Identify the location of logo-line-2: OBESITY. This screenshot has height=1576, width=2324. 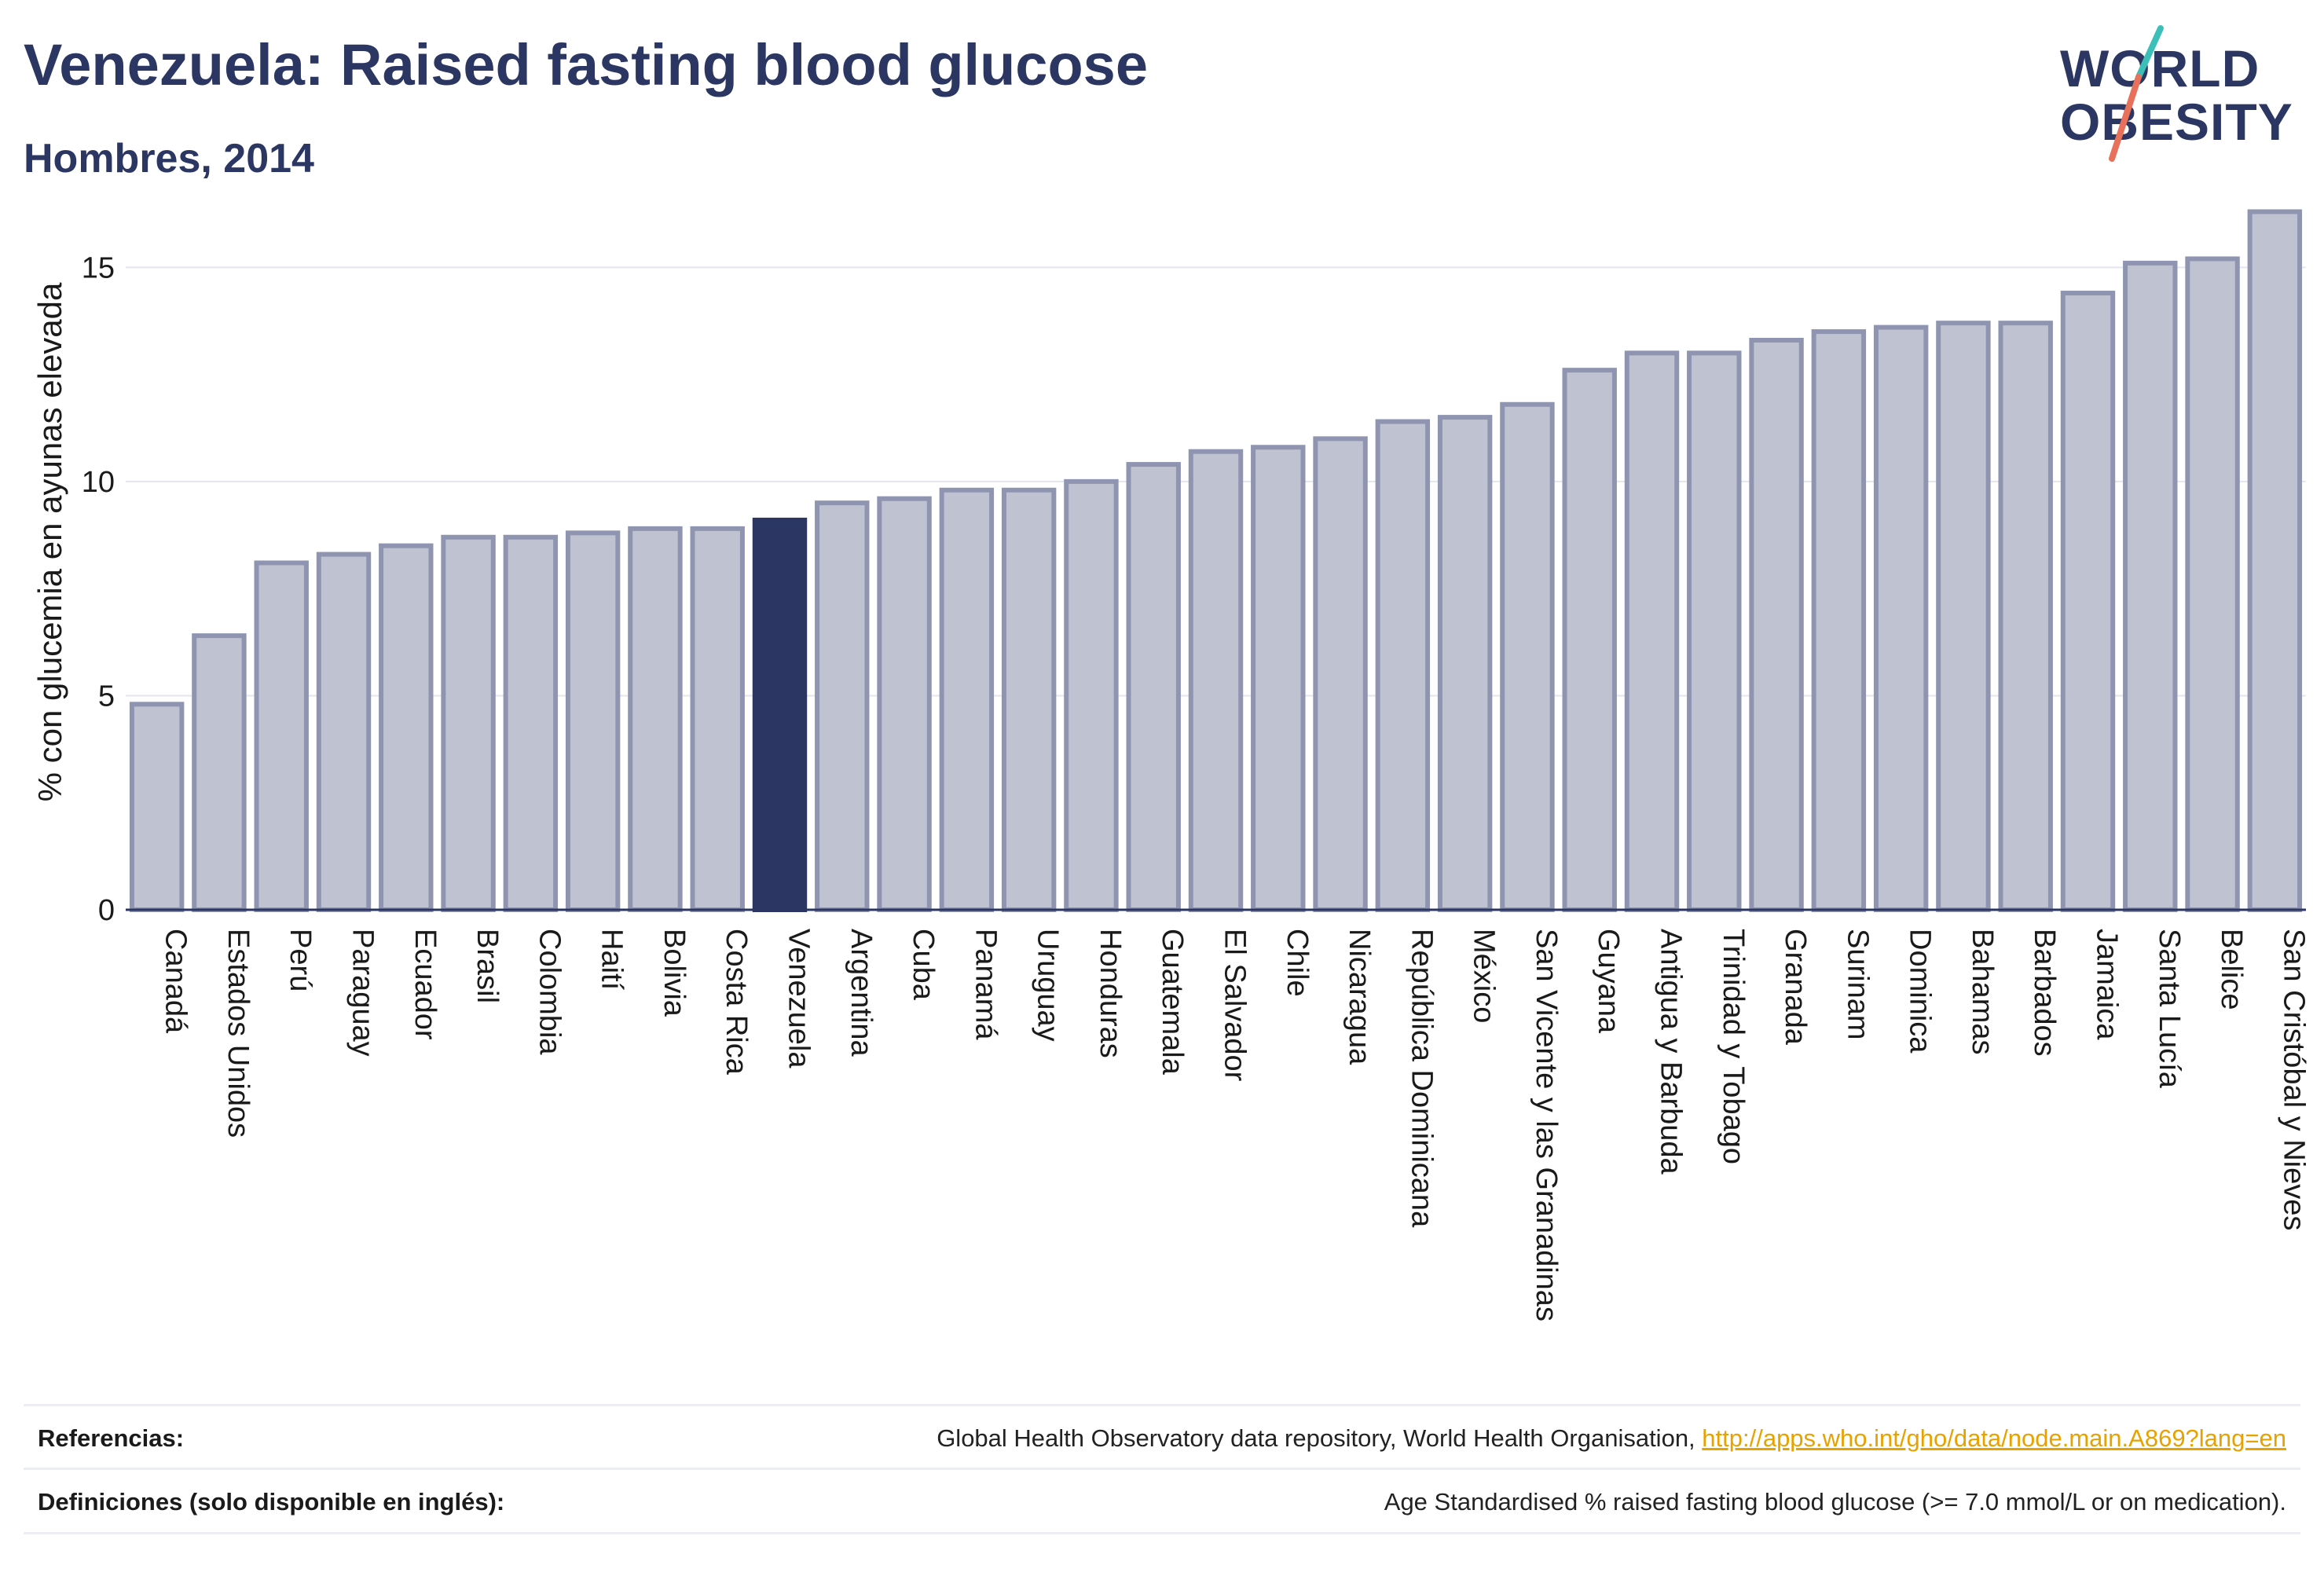
(2176, 122).